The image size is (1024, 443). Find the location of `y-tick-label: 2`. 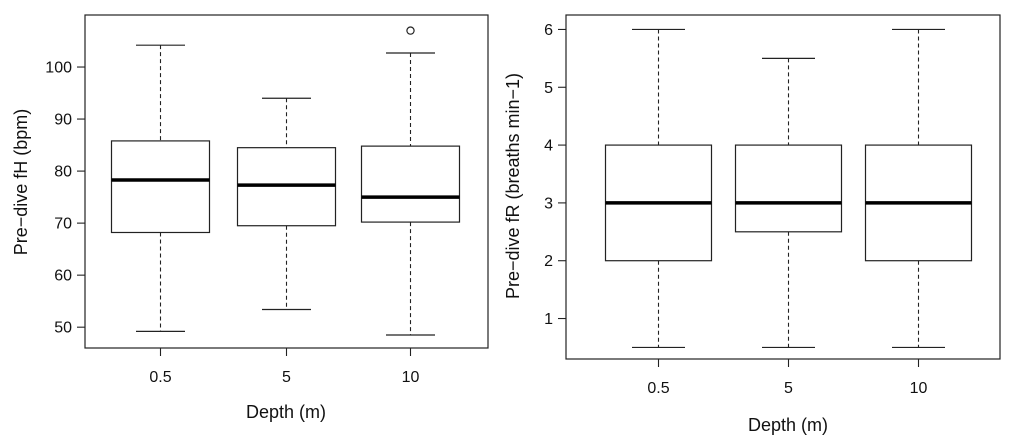

y-tick-label: 2 is located at coordinates (548, 261).